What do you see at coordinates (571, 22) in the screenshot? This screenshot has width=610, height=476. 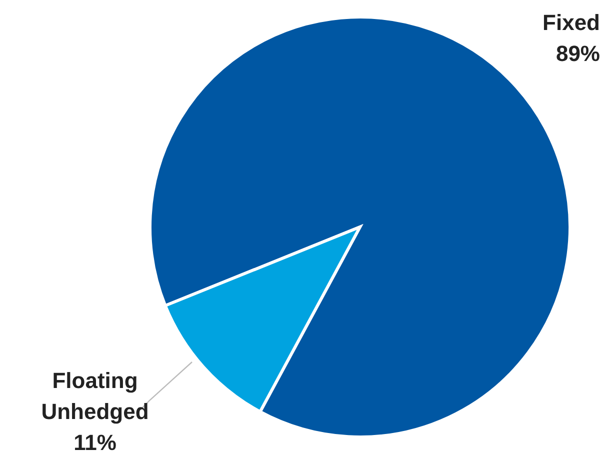 I see `slice-label: Fixed` at bounding box center [571, 22].